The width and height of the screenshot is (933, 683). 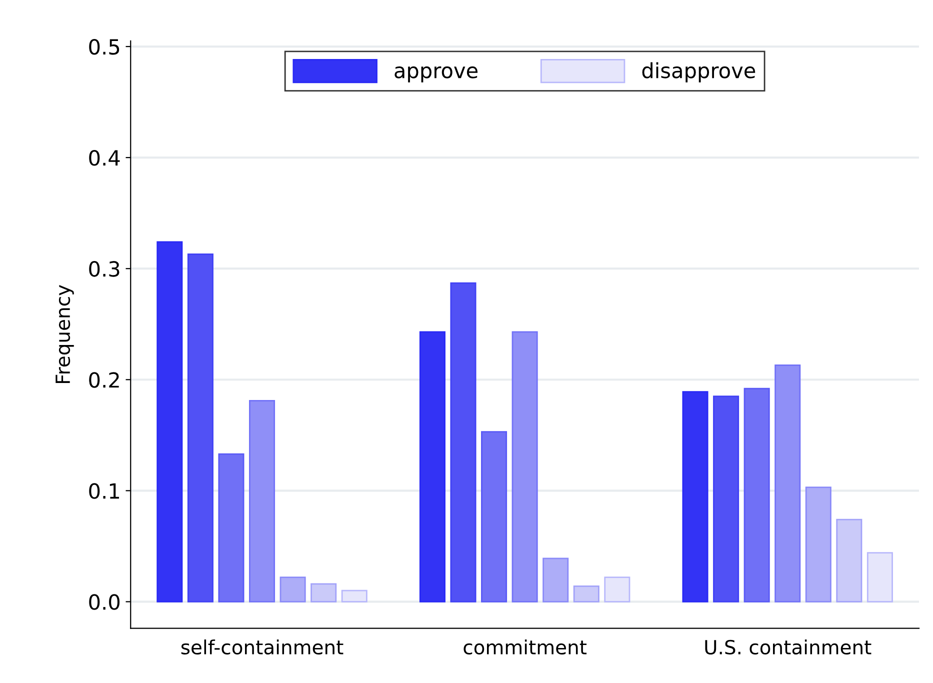 I want to click on y-axis-title: Frequency, so click(x=65, y=334).